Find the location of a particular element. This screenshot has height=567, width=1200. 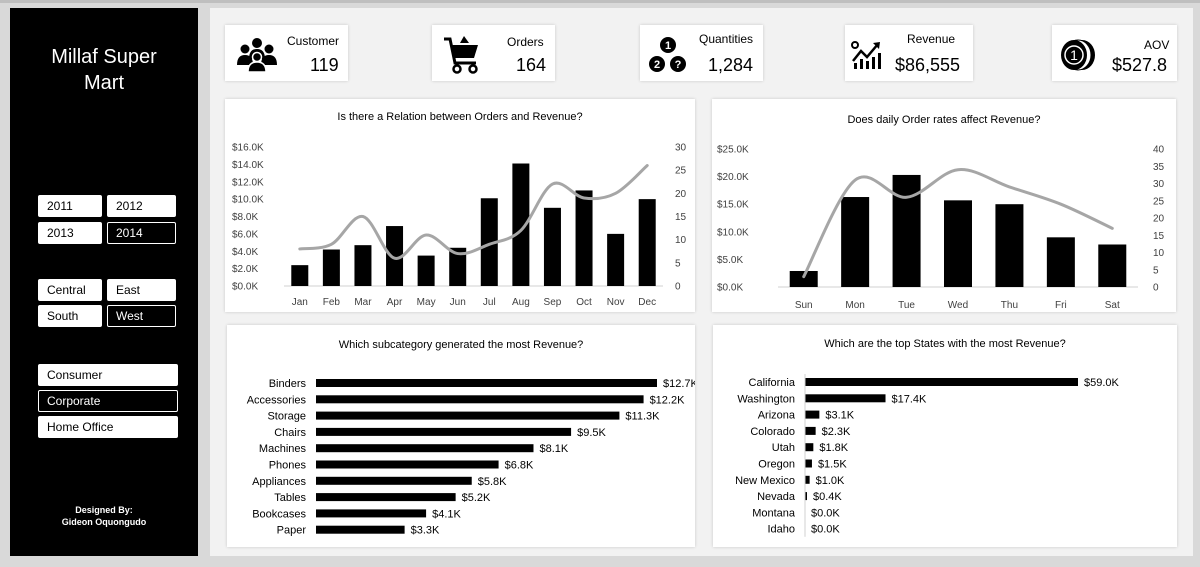

category-label: Washington is located at coordinates (766, 399).